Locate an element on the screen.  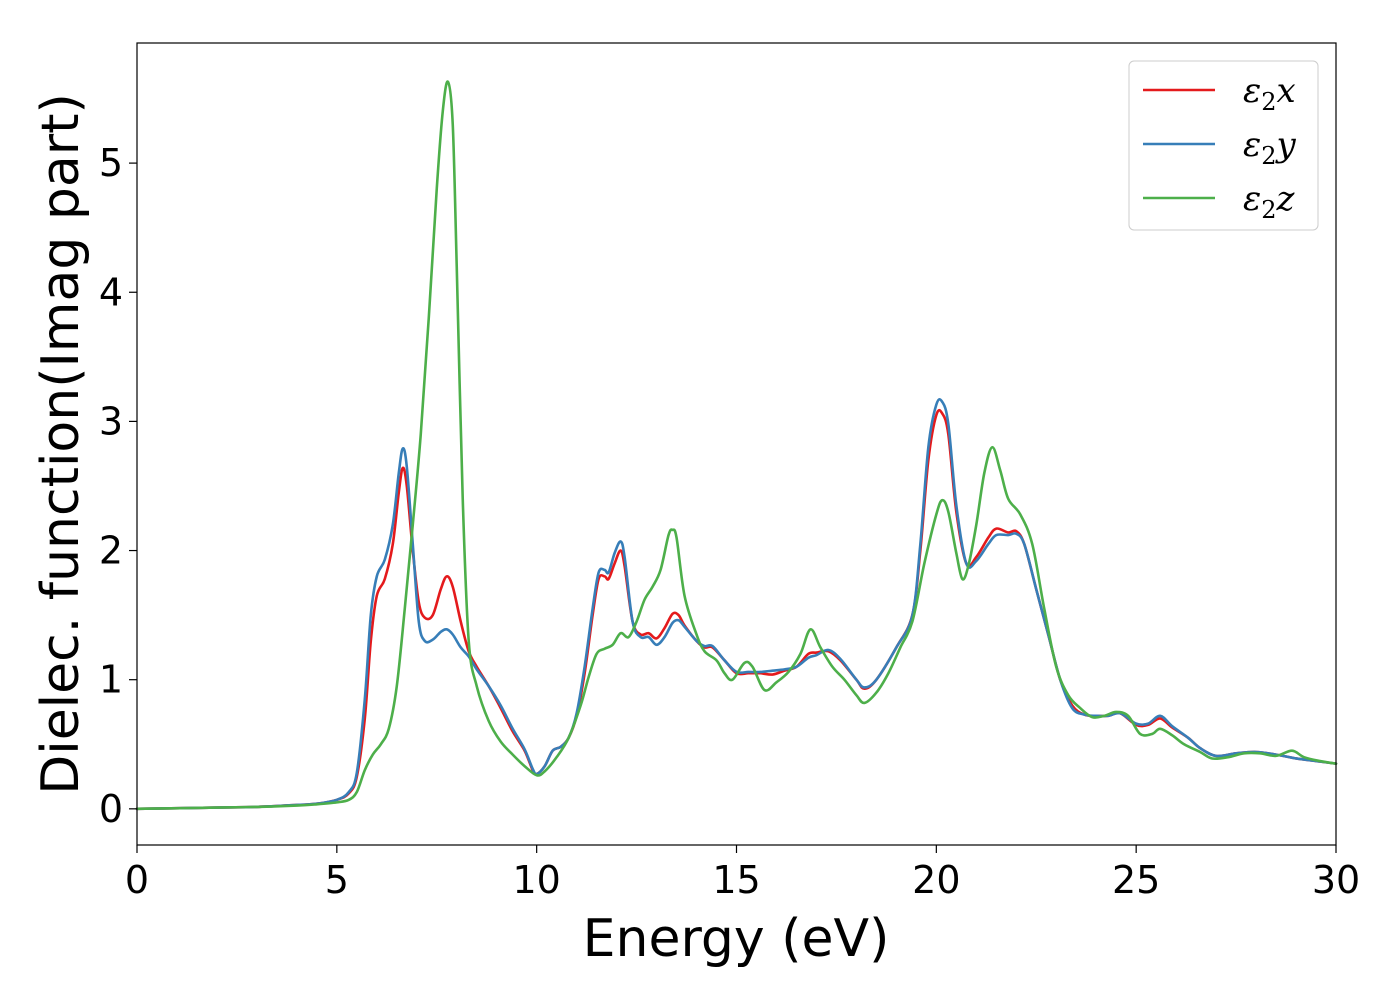
x-tick-label: 10 is located at coordinates (536, 880).